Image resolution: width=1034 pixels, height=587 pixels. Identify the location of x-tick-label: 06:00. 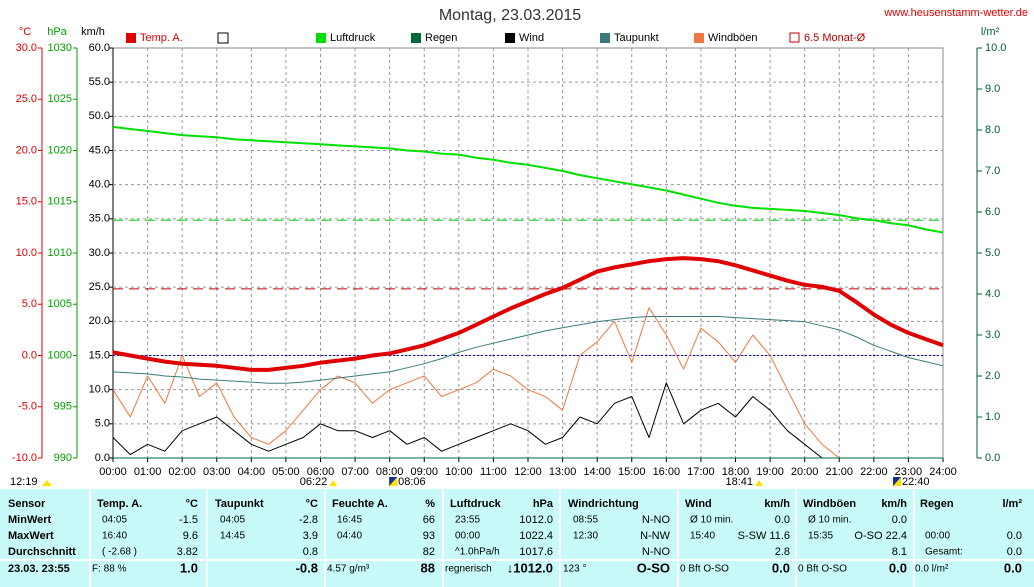
(321, 472).